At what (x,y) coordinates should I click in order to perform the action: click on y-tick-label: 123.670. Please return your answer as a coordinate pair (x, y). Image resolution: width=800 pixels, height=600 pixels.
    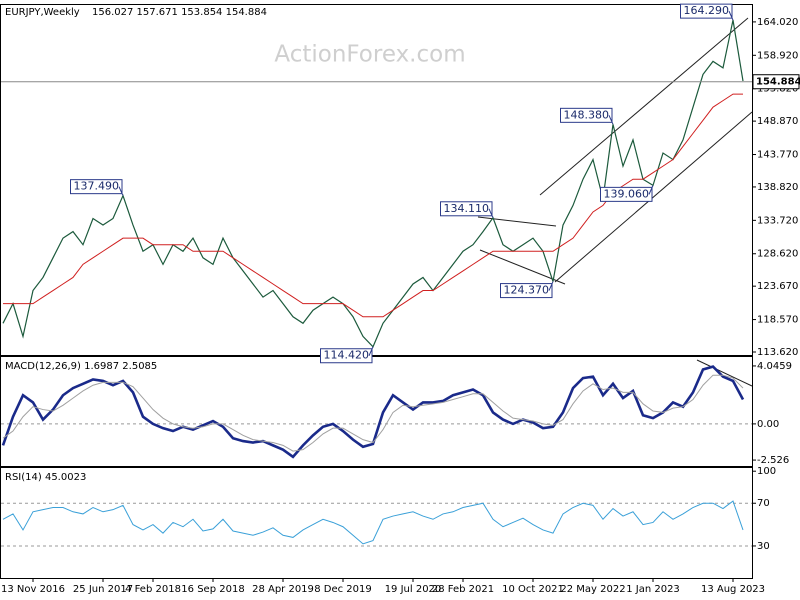
    Looking at the image, I should click on (777, 286).